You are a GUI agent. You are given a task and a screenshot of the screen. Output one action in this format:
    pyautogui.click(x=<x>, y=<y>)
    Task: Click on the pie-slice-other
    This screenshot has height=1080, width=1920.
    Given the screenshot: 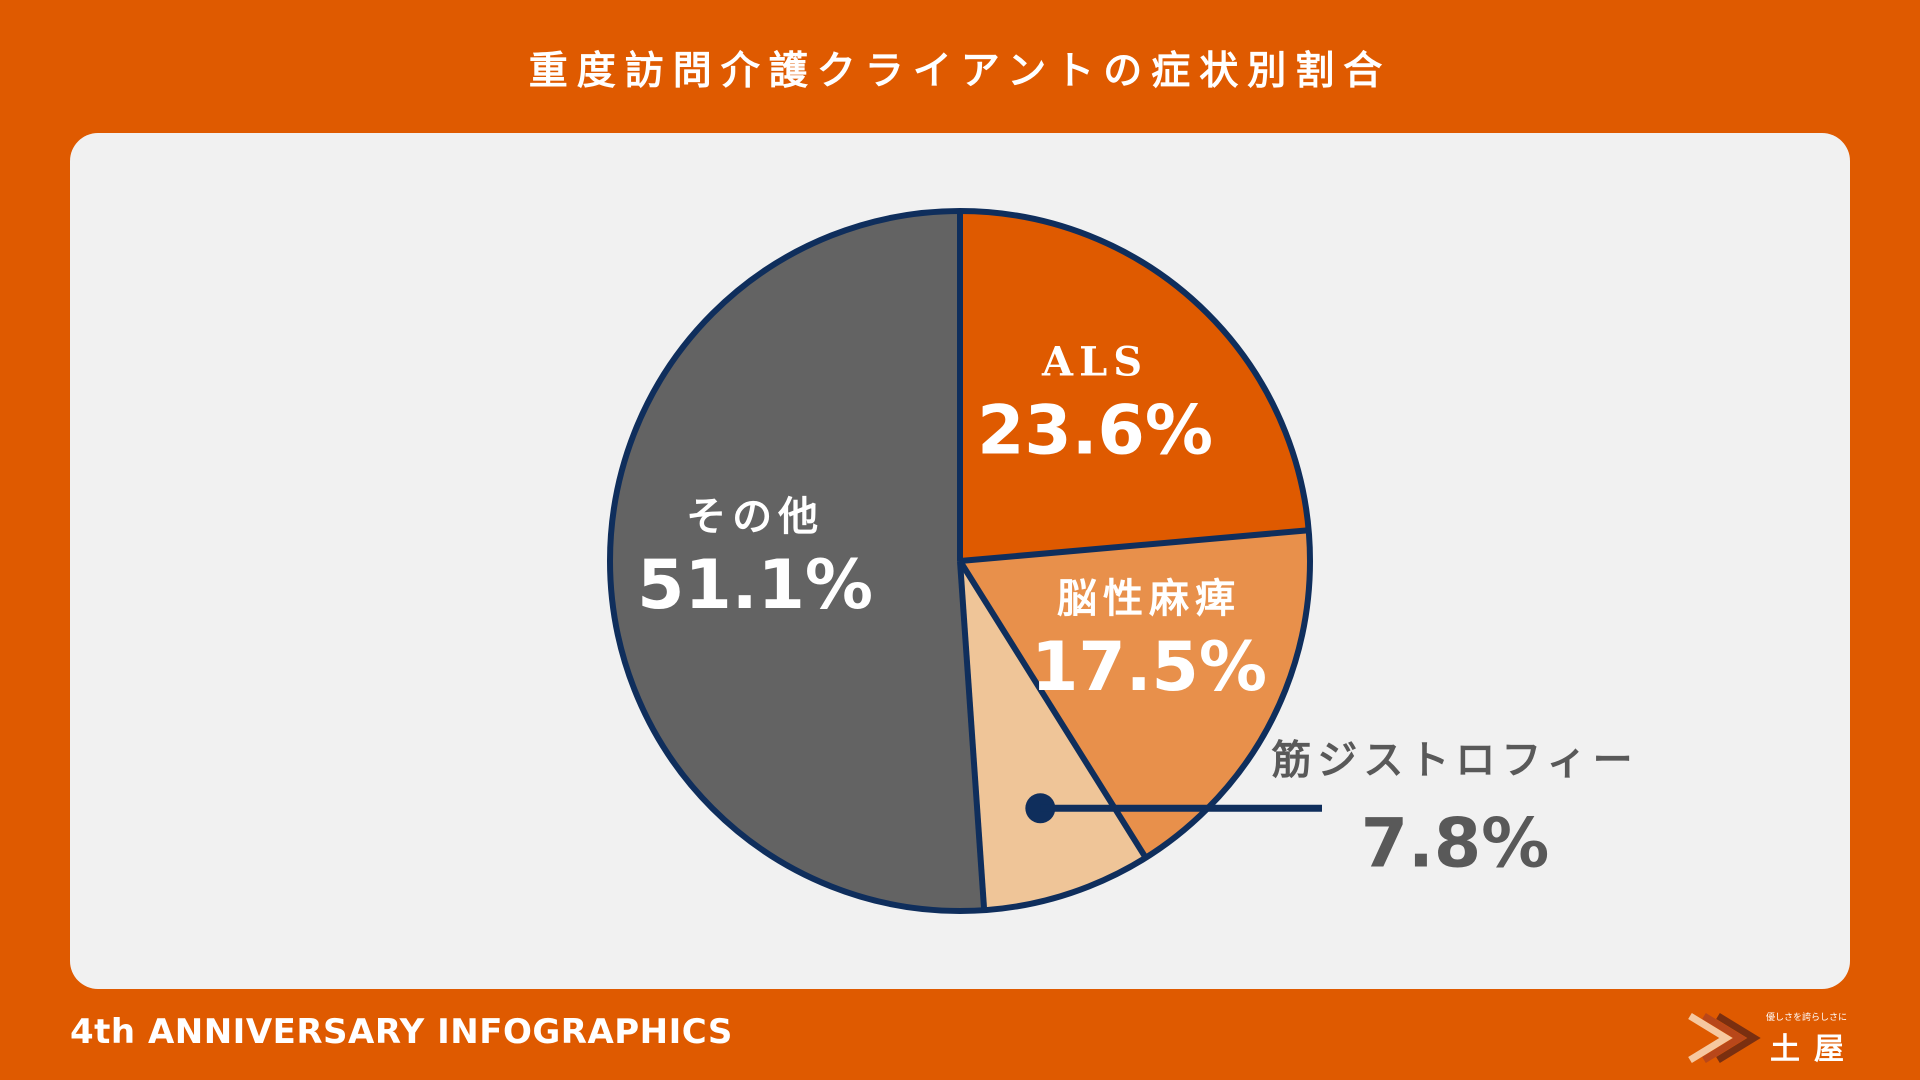 What is the action you would take?
    pyautogui.click(x=797, y=561)
    